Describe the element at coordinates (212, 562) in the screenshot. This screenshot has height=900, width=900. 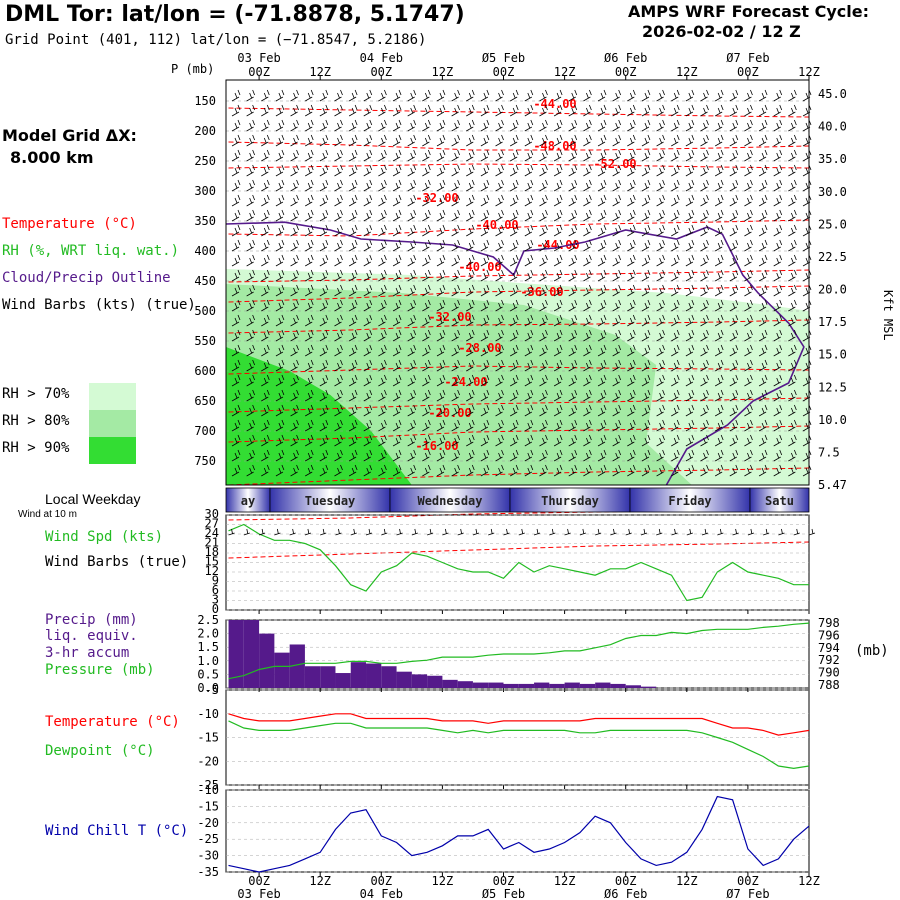
I see `wind-ytick-5: 15` at that location.